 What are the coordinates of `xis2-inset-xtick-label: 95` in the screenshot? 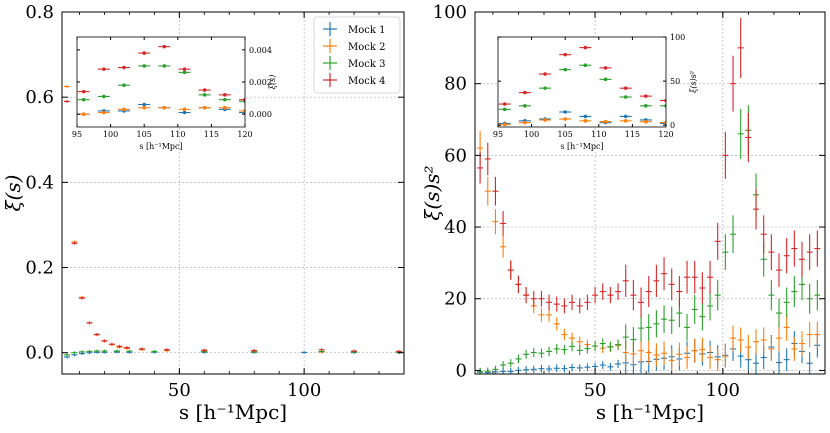 It's located at (498, 134).